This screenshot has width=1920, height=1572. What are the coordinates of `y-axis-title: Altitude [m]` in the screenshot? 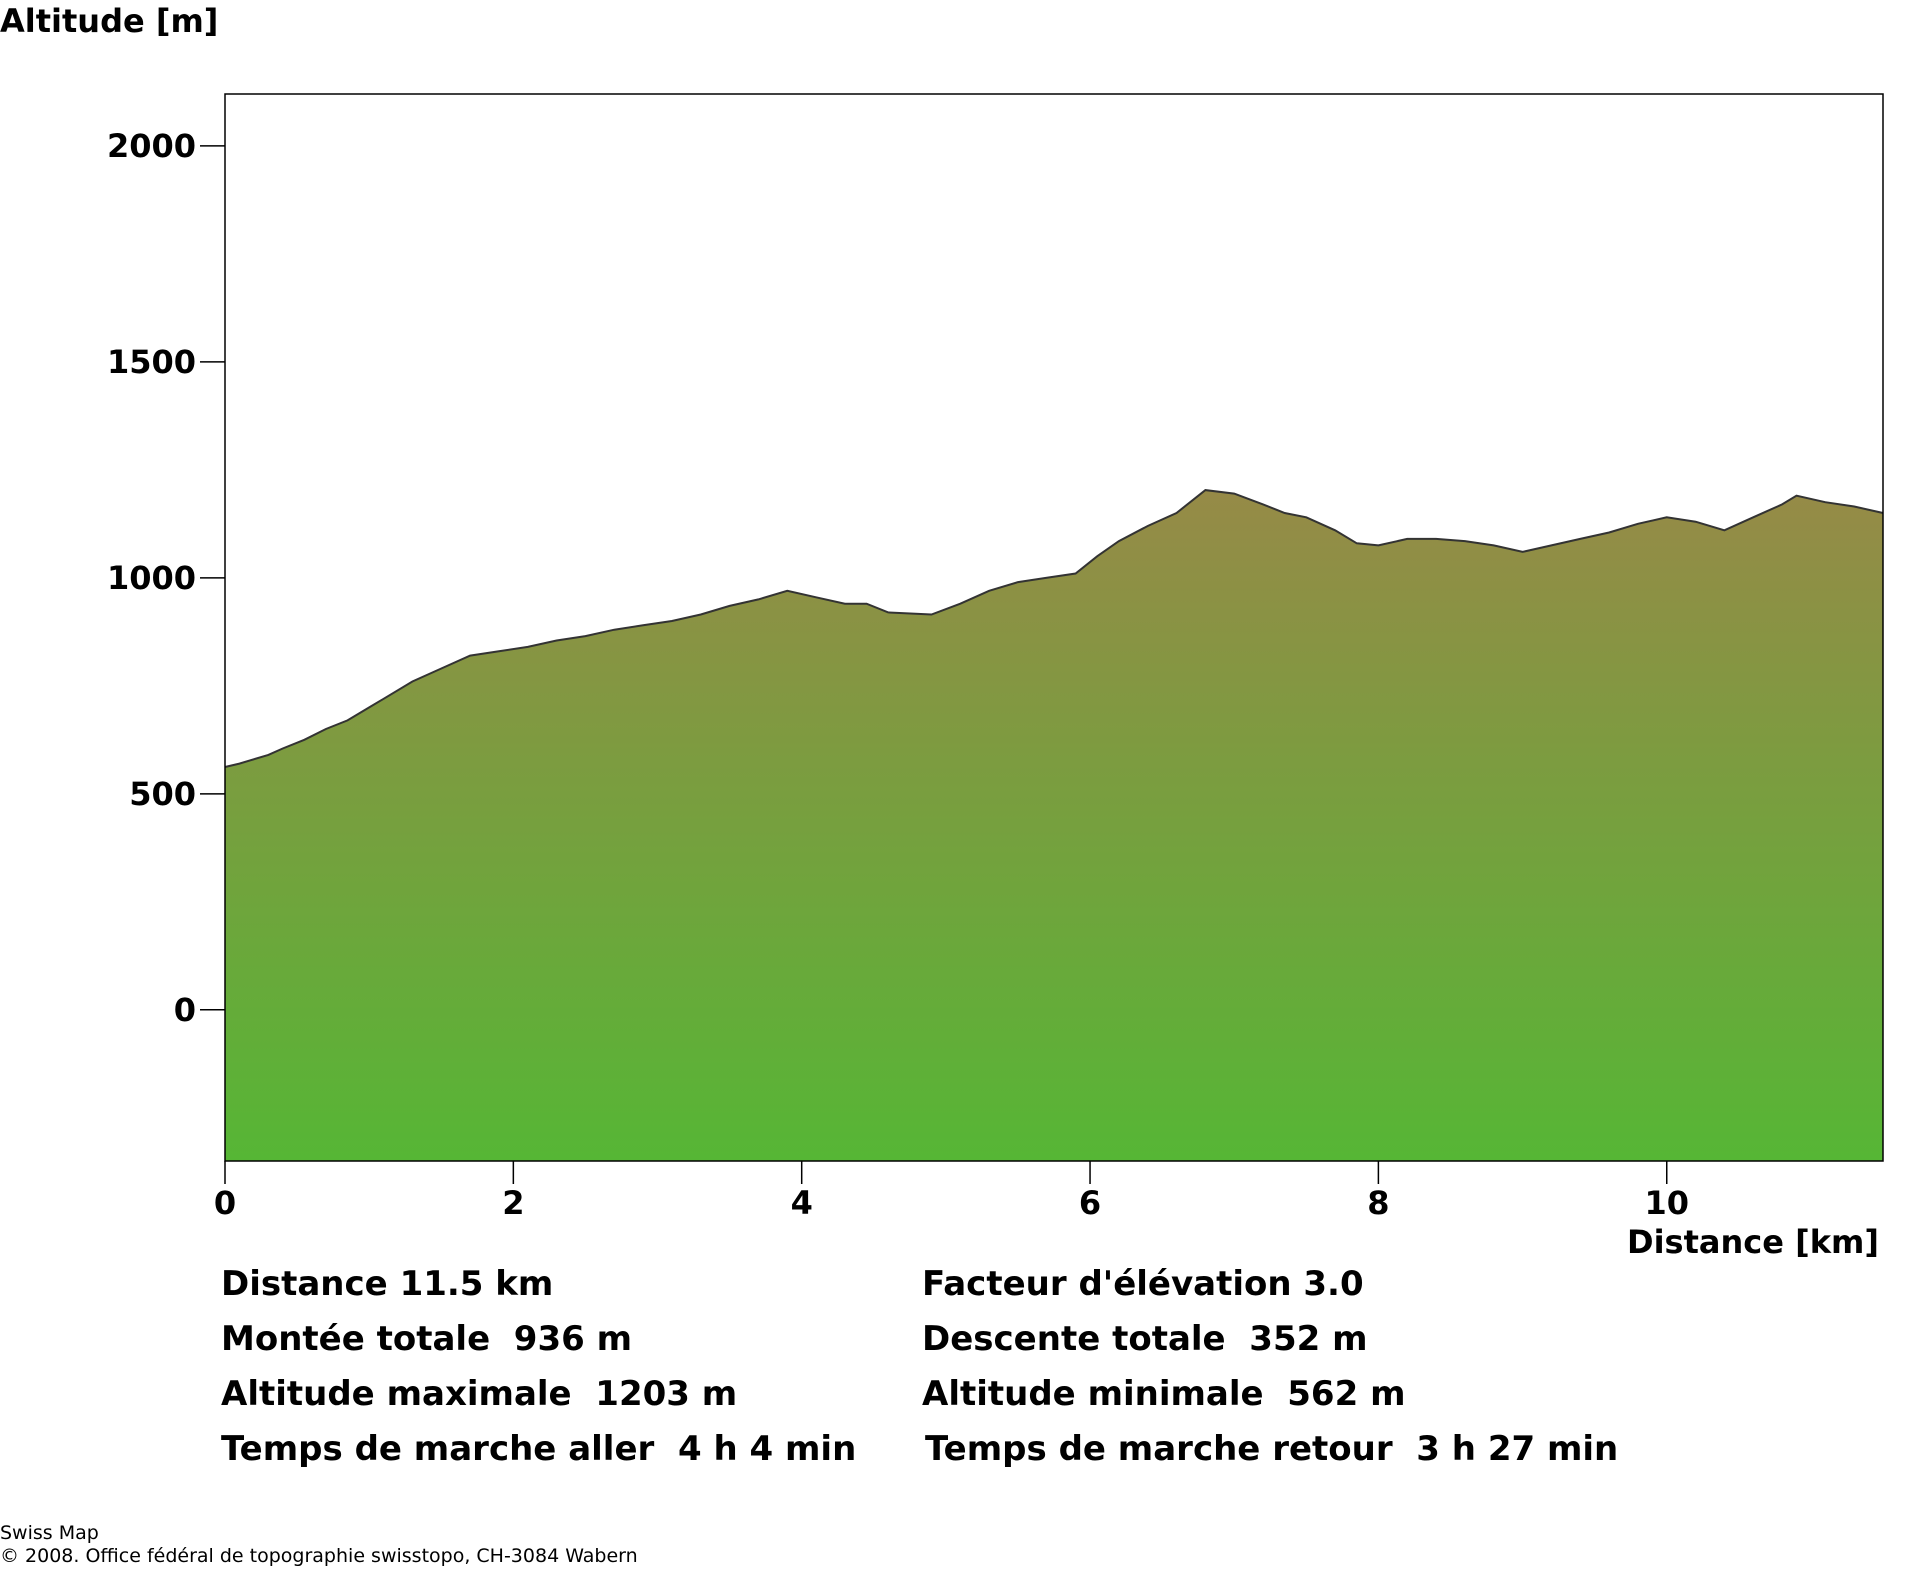 It's located at (109, 21).